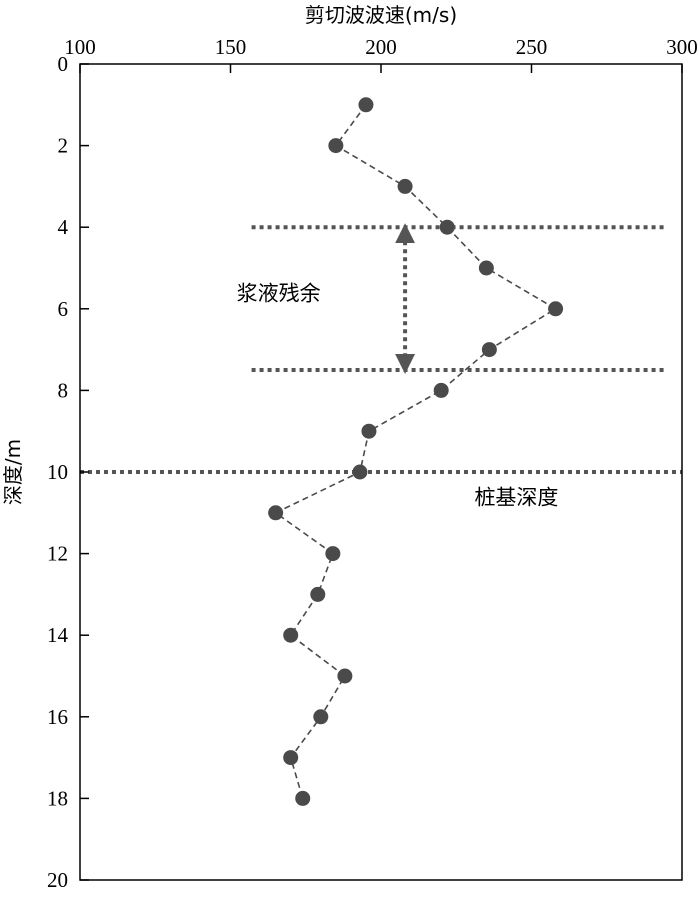 The width and height of the screenshot is (700, 898). Describe the element at coordinates (13, 472) in the screenshot. I see `y-axis-title: 深度/m` at that location.